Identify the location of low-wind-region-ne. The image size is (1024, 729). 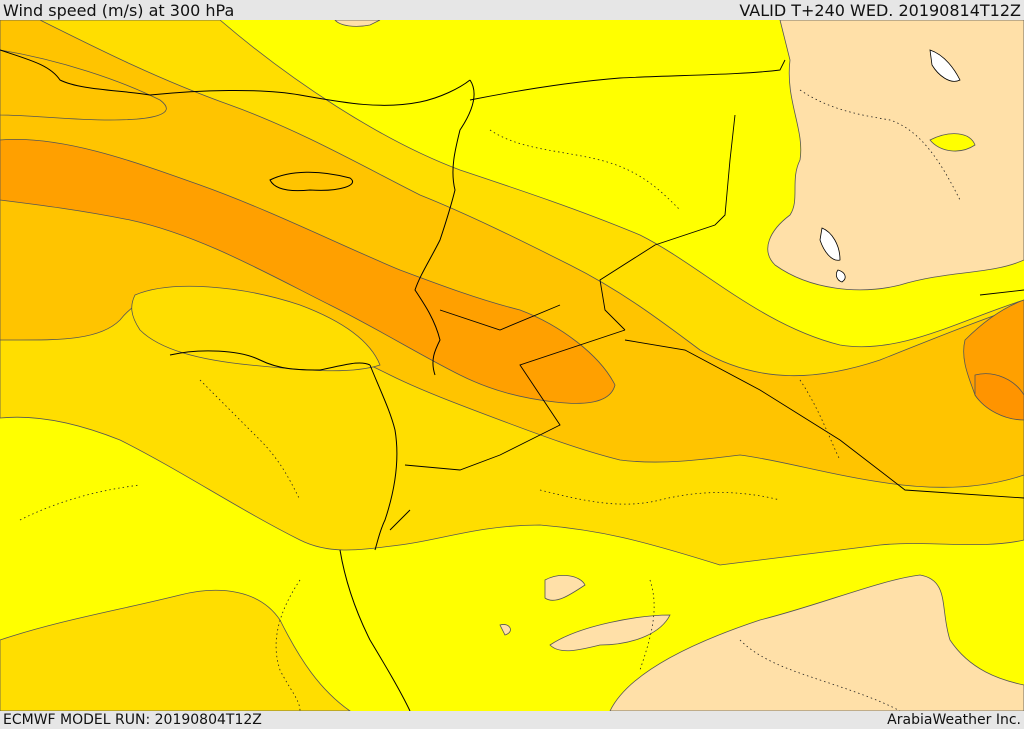
(895, 155).